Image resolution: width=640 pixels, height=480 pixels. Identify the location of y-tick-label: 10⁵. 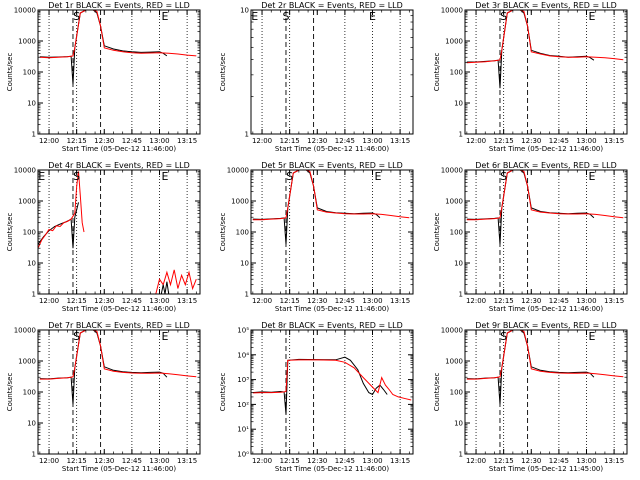
(243, 331).